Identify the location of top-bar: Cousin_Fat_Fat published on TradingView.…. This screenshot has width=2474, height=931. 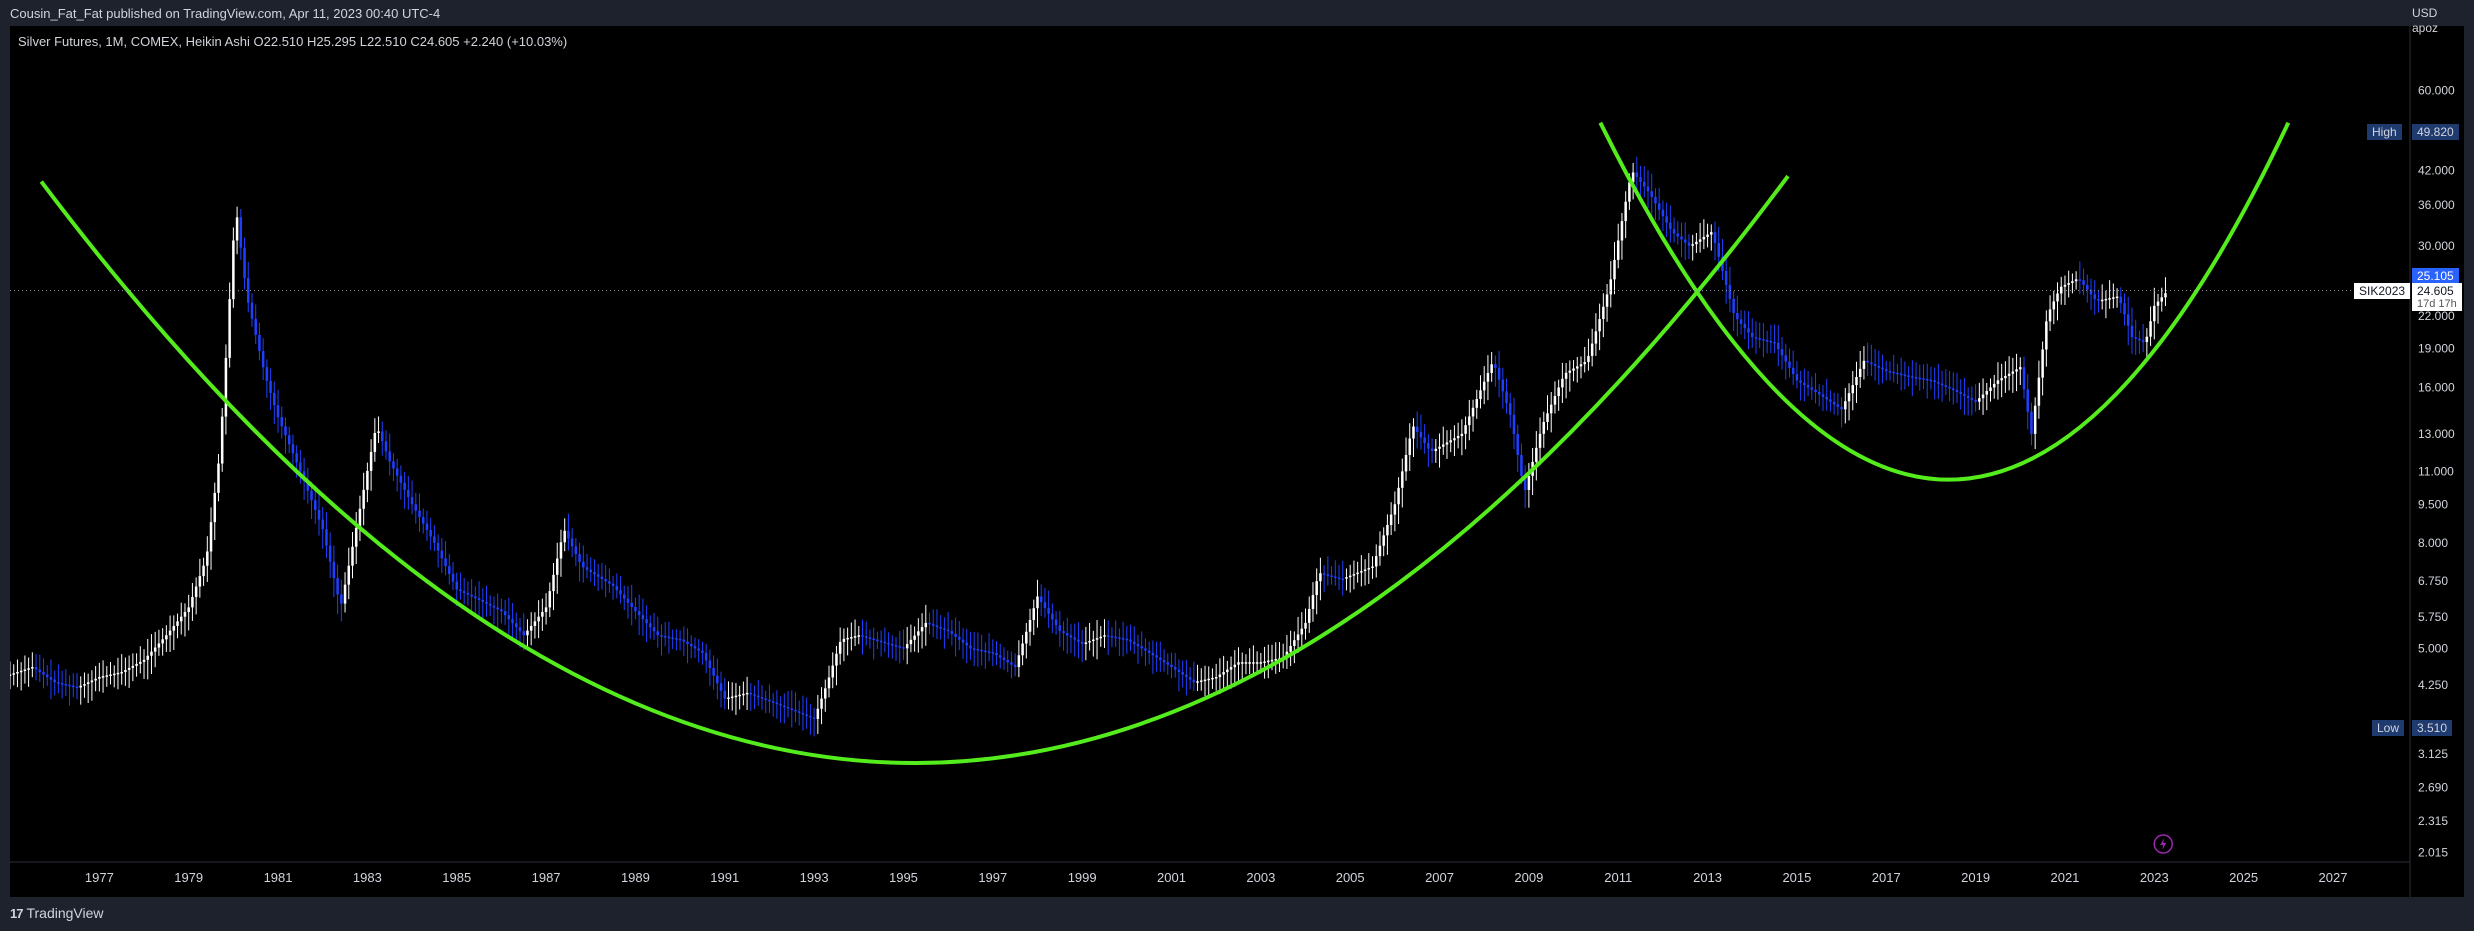
(1237, 13).